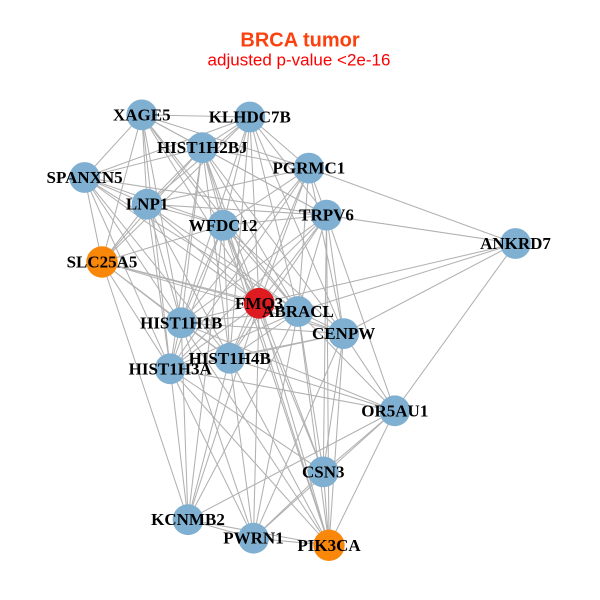  Describe the element at coordinates (223, 225) in the screenshot. I see `svg-text: WFDC12` at that location.